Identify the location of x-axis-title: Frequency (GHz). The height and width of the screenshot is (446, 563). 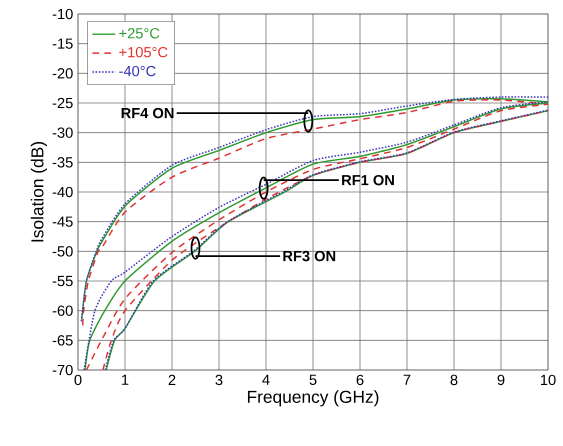
(313, 398).